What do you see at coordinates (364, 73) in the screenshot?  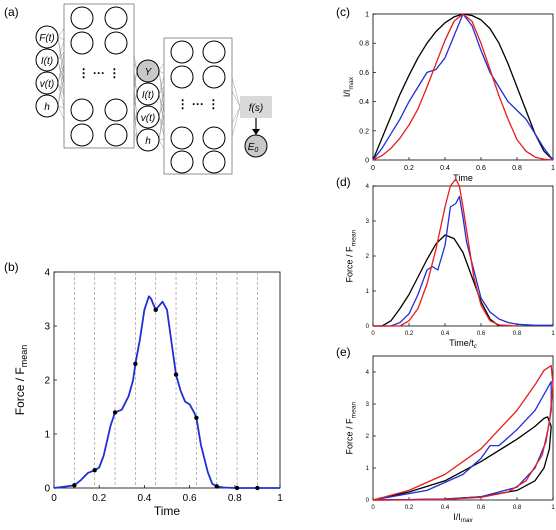 I see `y-tick-label: 0.6` at bounding box center [364, 73].